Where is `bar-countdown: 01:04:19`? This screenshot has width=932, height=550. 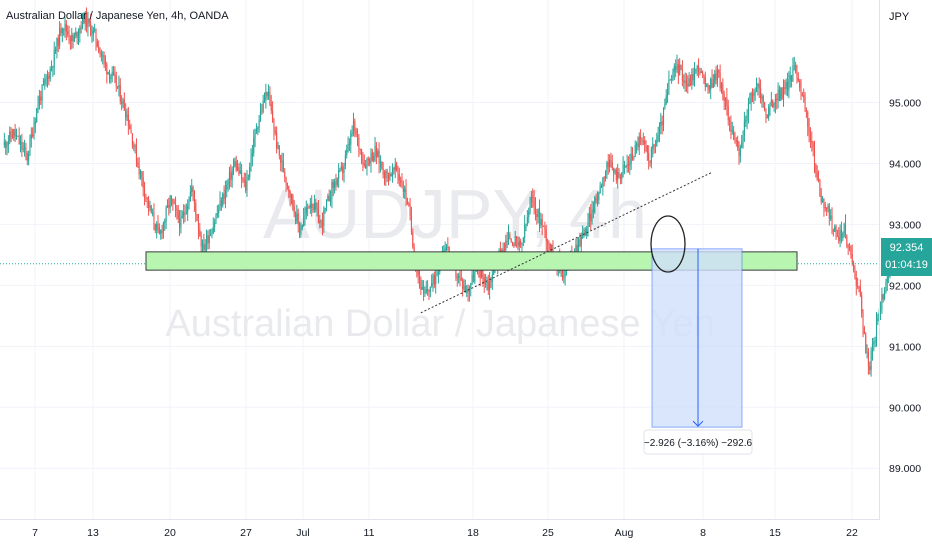
bar-countdown: 01:04:19 is located at coordinates (906, 265).